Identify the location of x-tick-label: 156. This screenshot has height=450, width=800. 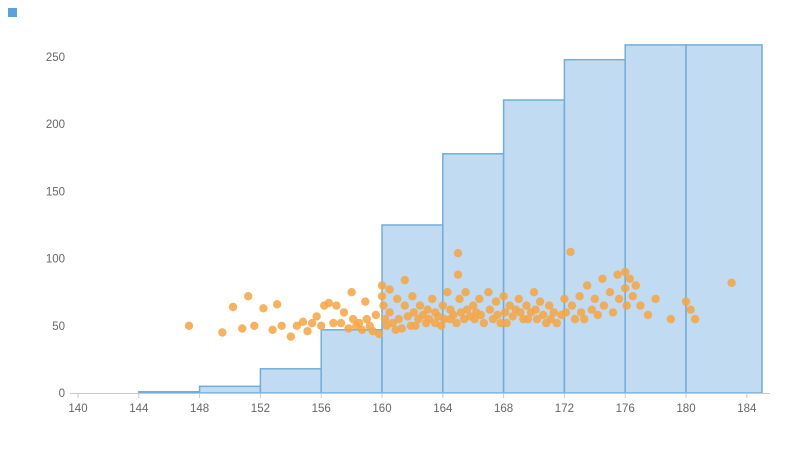
(321, 409).